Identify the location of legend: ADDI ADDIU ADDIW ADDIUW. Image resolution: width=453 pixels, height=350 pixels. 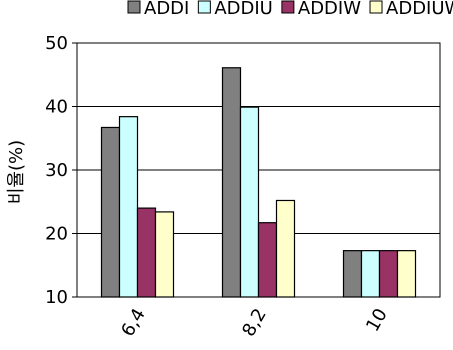
(290, 9).